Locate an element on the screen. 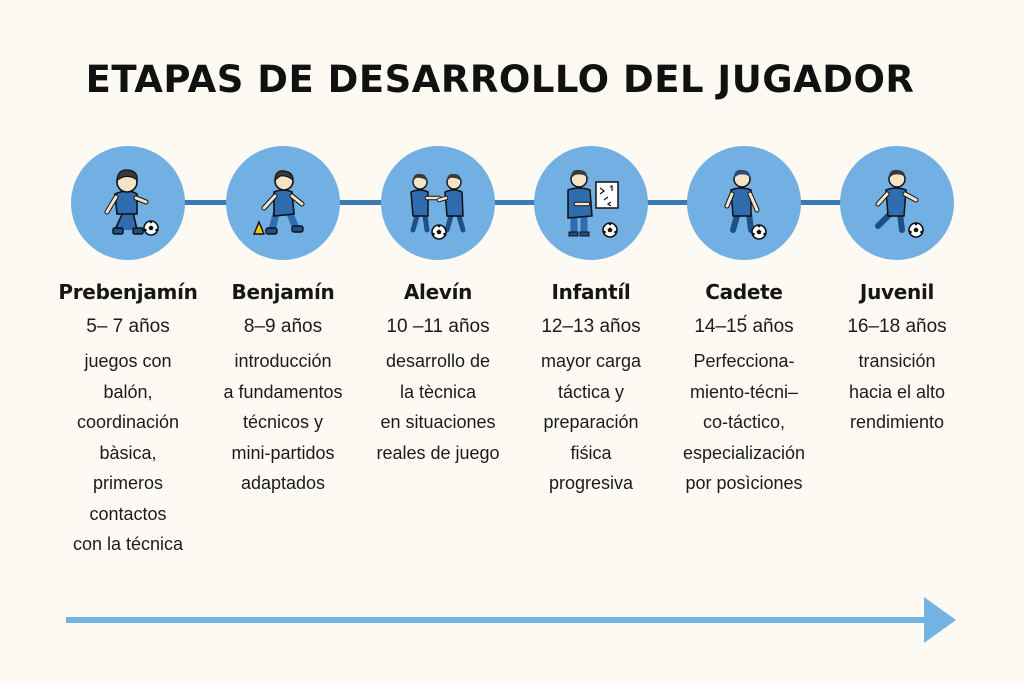 The width and height of the screenshot is (1024, 683). child-dribbling-ball-icon is located at coordinates (131, 202).